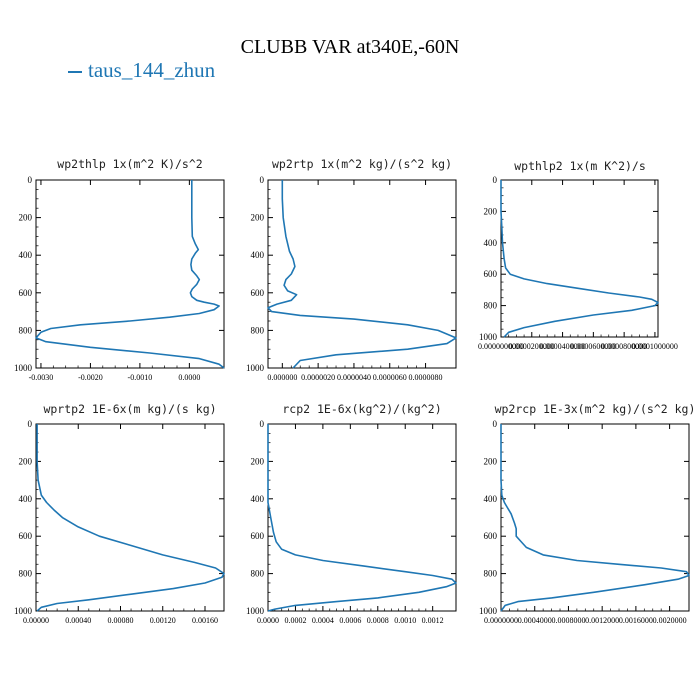  I want to click on panel-title: wp2rtp 1x(m^2 kg)/(s^2 kg), so click(362, 164).